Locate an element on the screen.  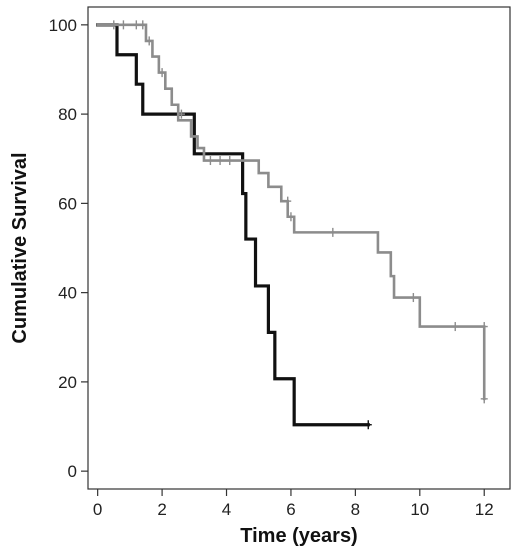
x-tick-label: 6 is located at coordinates (290, 509).